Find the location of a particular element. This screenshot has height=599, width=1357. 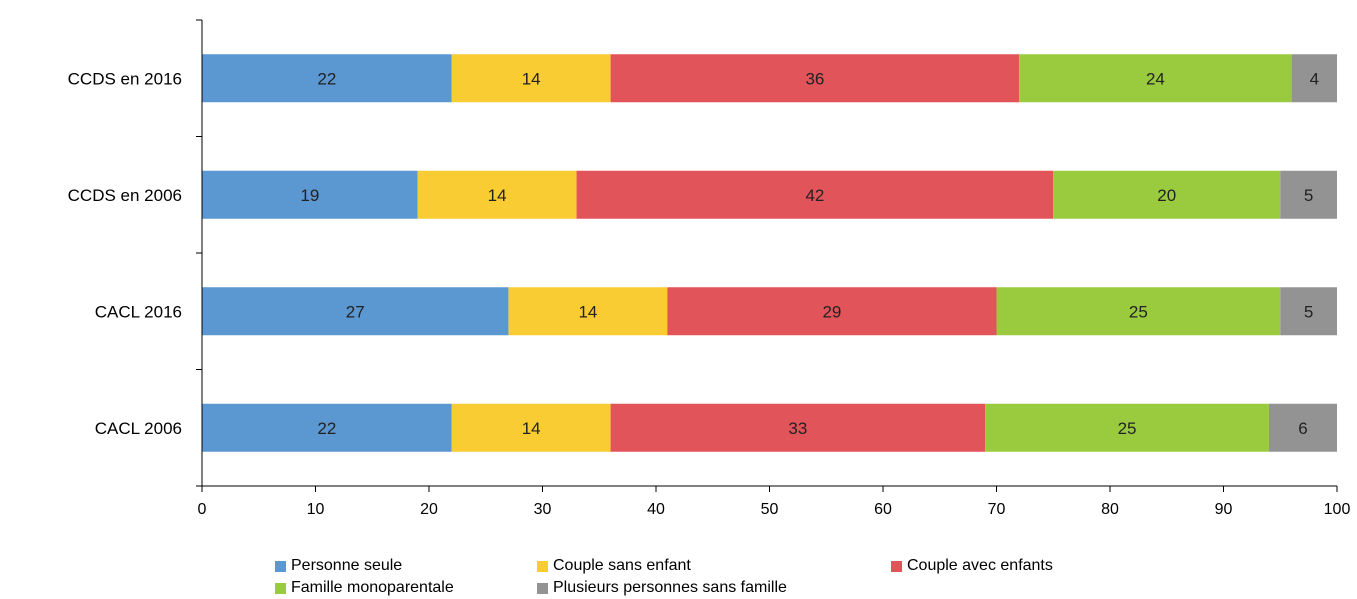

data-label-ccds-en-2016-famille-monoparentale: 24 is located at coordinates (1155, 78).